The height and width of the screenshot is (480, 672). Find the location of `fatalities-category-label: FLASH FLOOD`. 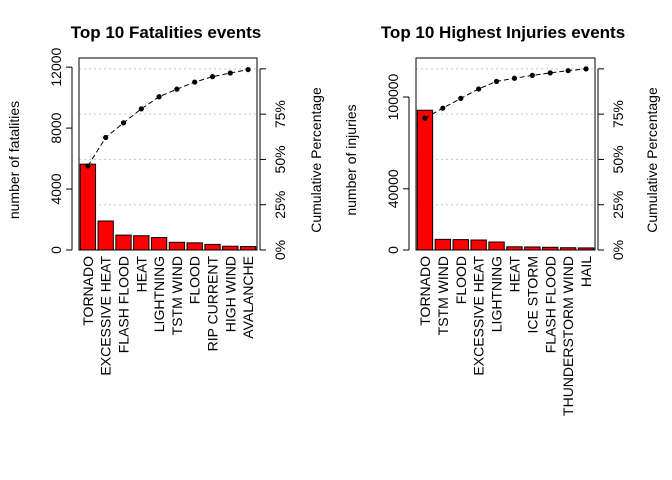

fatalities-category-label: FLASH FLOOD is located at coordinates (124, 304).